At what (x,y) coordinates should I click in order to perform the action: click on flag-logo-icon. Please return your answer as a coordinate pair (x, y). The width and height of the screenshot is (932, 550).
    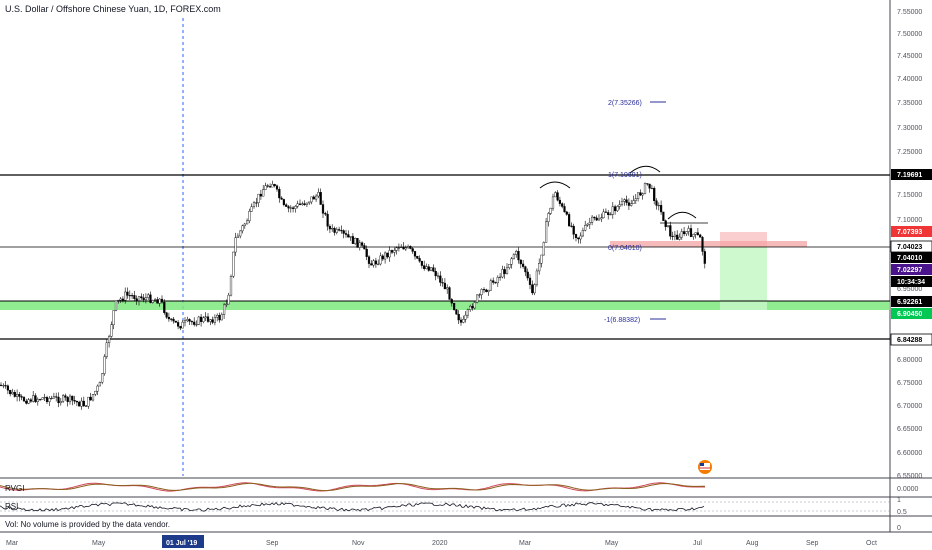
    Looking at the image, I should click on (705, 467).